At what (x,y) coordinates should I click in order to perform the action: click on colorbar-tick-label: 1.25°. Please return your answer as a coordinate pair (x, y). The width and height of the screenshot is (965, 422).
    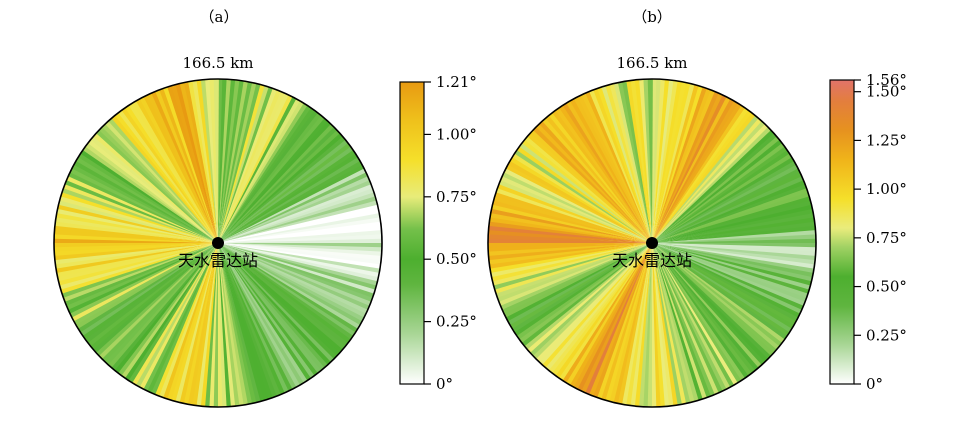
    Looking at the image, I should click on (886, 140).